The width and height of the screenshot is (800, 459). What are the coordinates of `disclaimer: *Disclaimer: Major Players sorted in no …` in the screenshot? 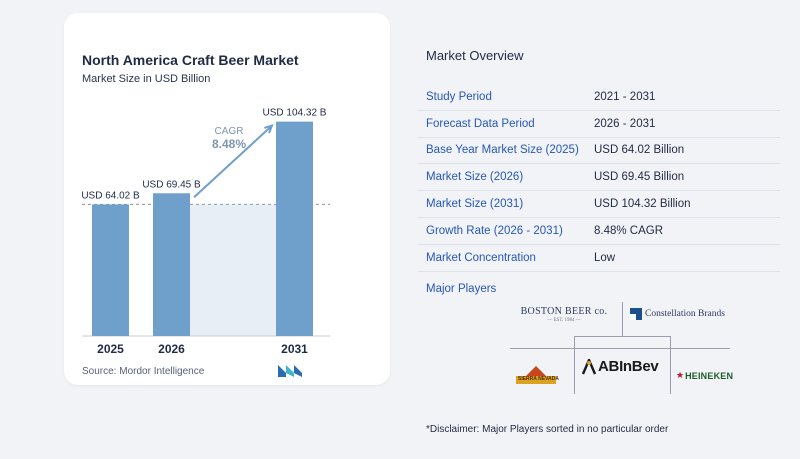 It's located at (547, 429).